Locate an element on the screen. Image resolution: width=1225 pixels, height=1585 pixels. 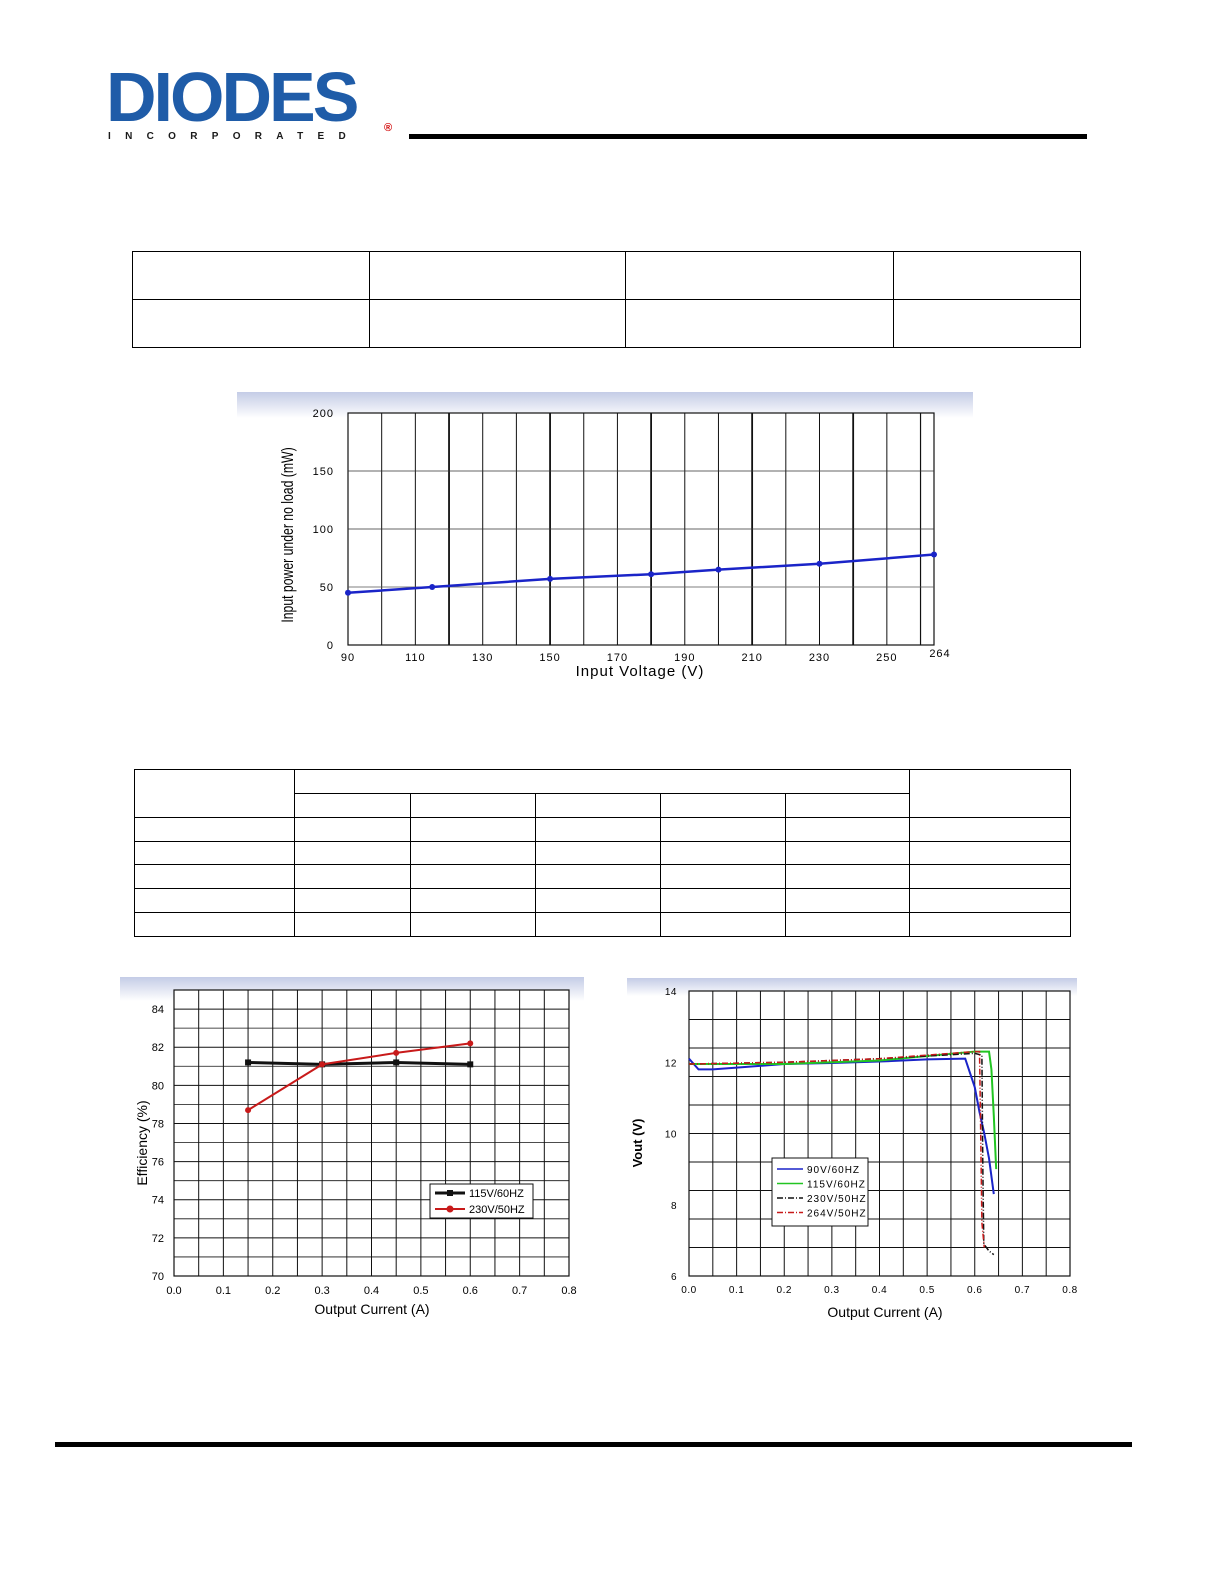
y-tick-label: 100 is located at coordinates (323, 530).